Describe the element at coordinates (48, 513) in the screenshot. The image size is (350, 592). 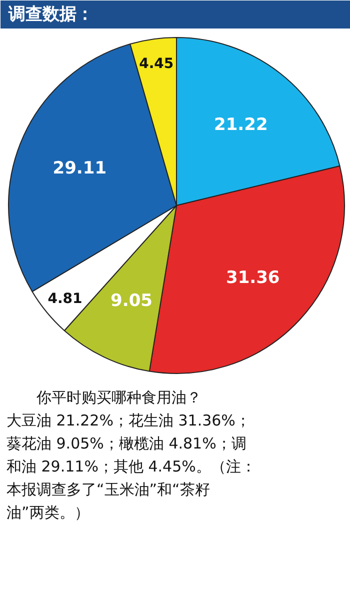
I see `text: 油”两类。）` at that location.